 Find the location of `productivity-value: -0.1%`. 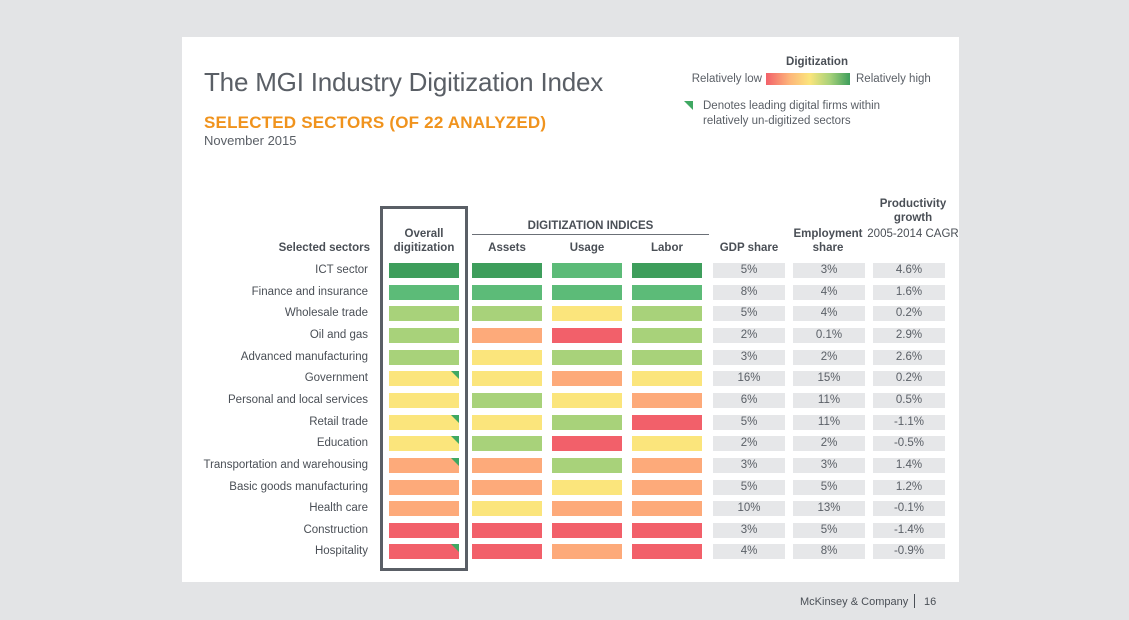

productivity-value: -0.1% is located at coordinates (909, 508).